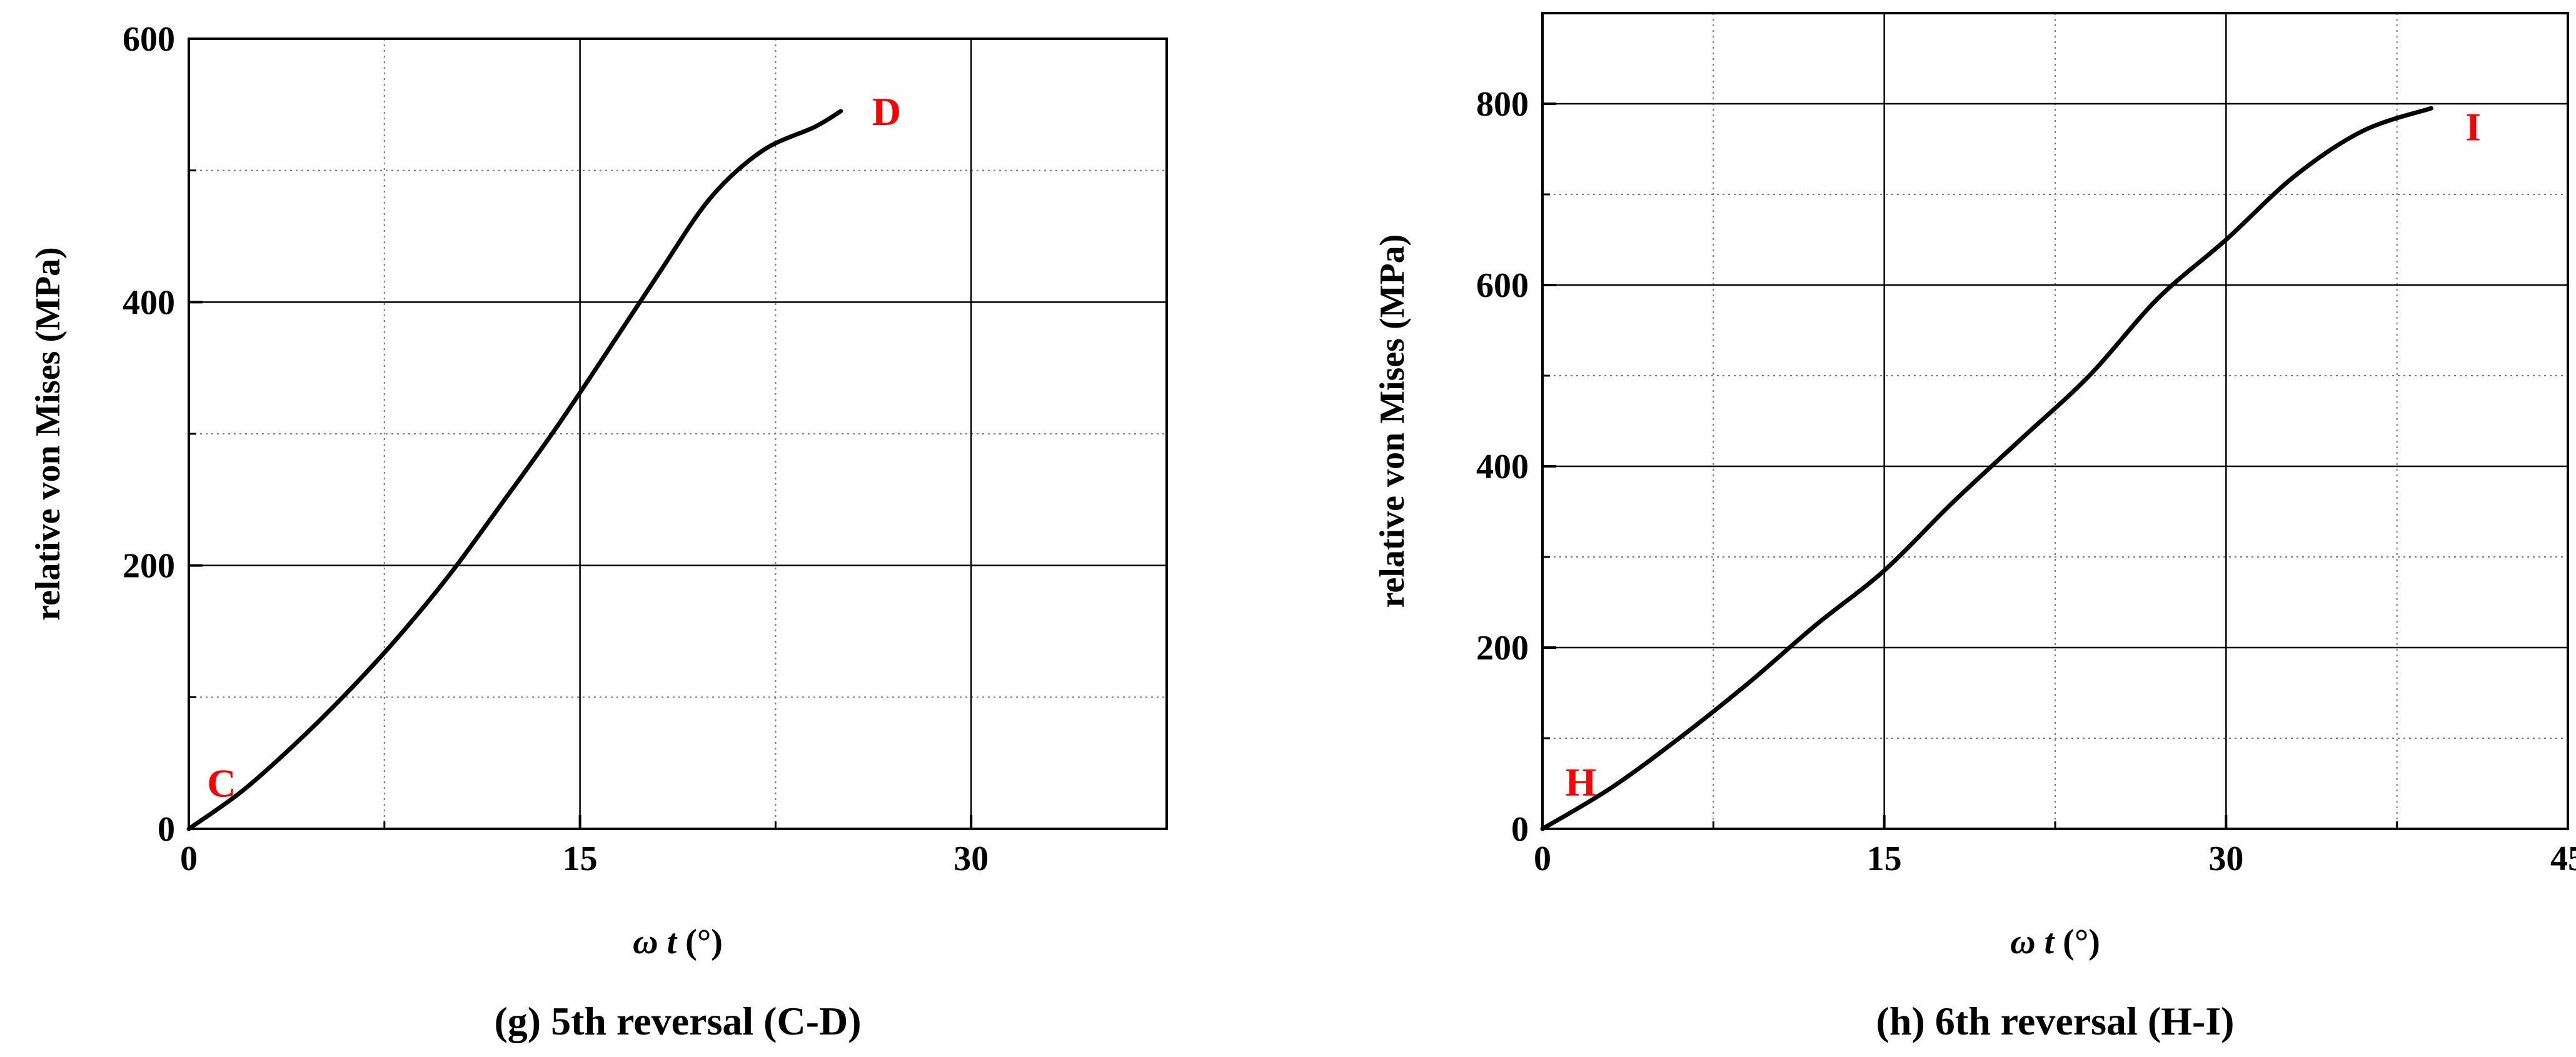 The height and width of the screenshot is (1057, 2576). What do you see at coordinates (221, 783) in the screenshot?
I see `point-label-c: C` at bounding box center [221, 783].